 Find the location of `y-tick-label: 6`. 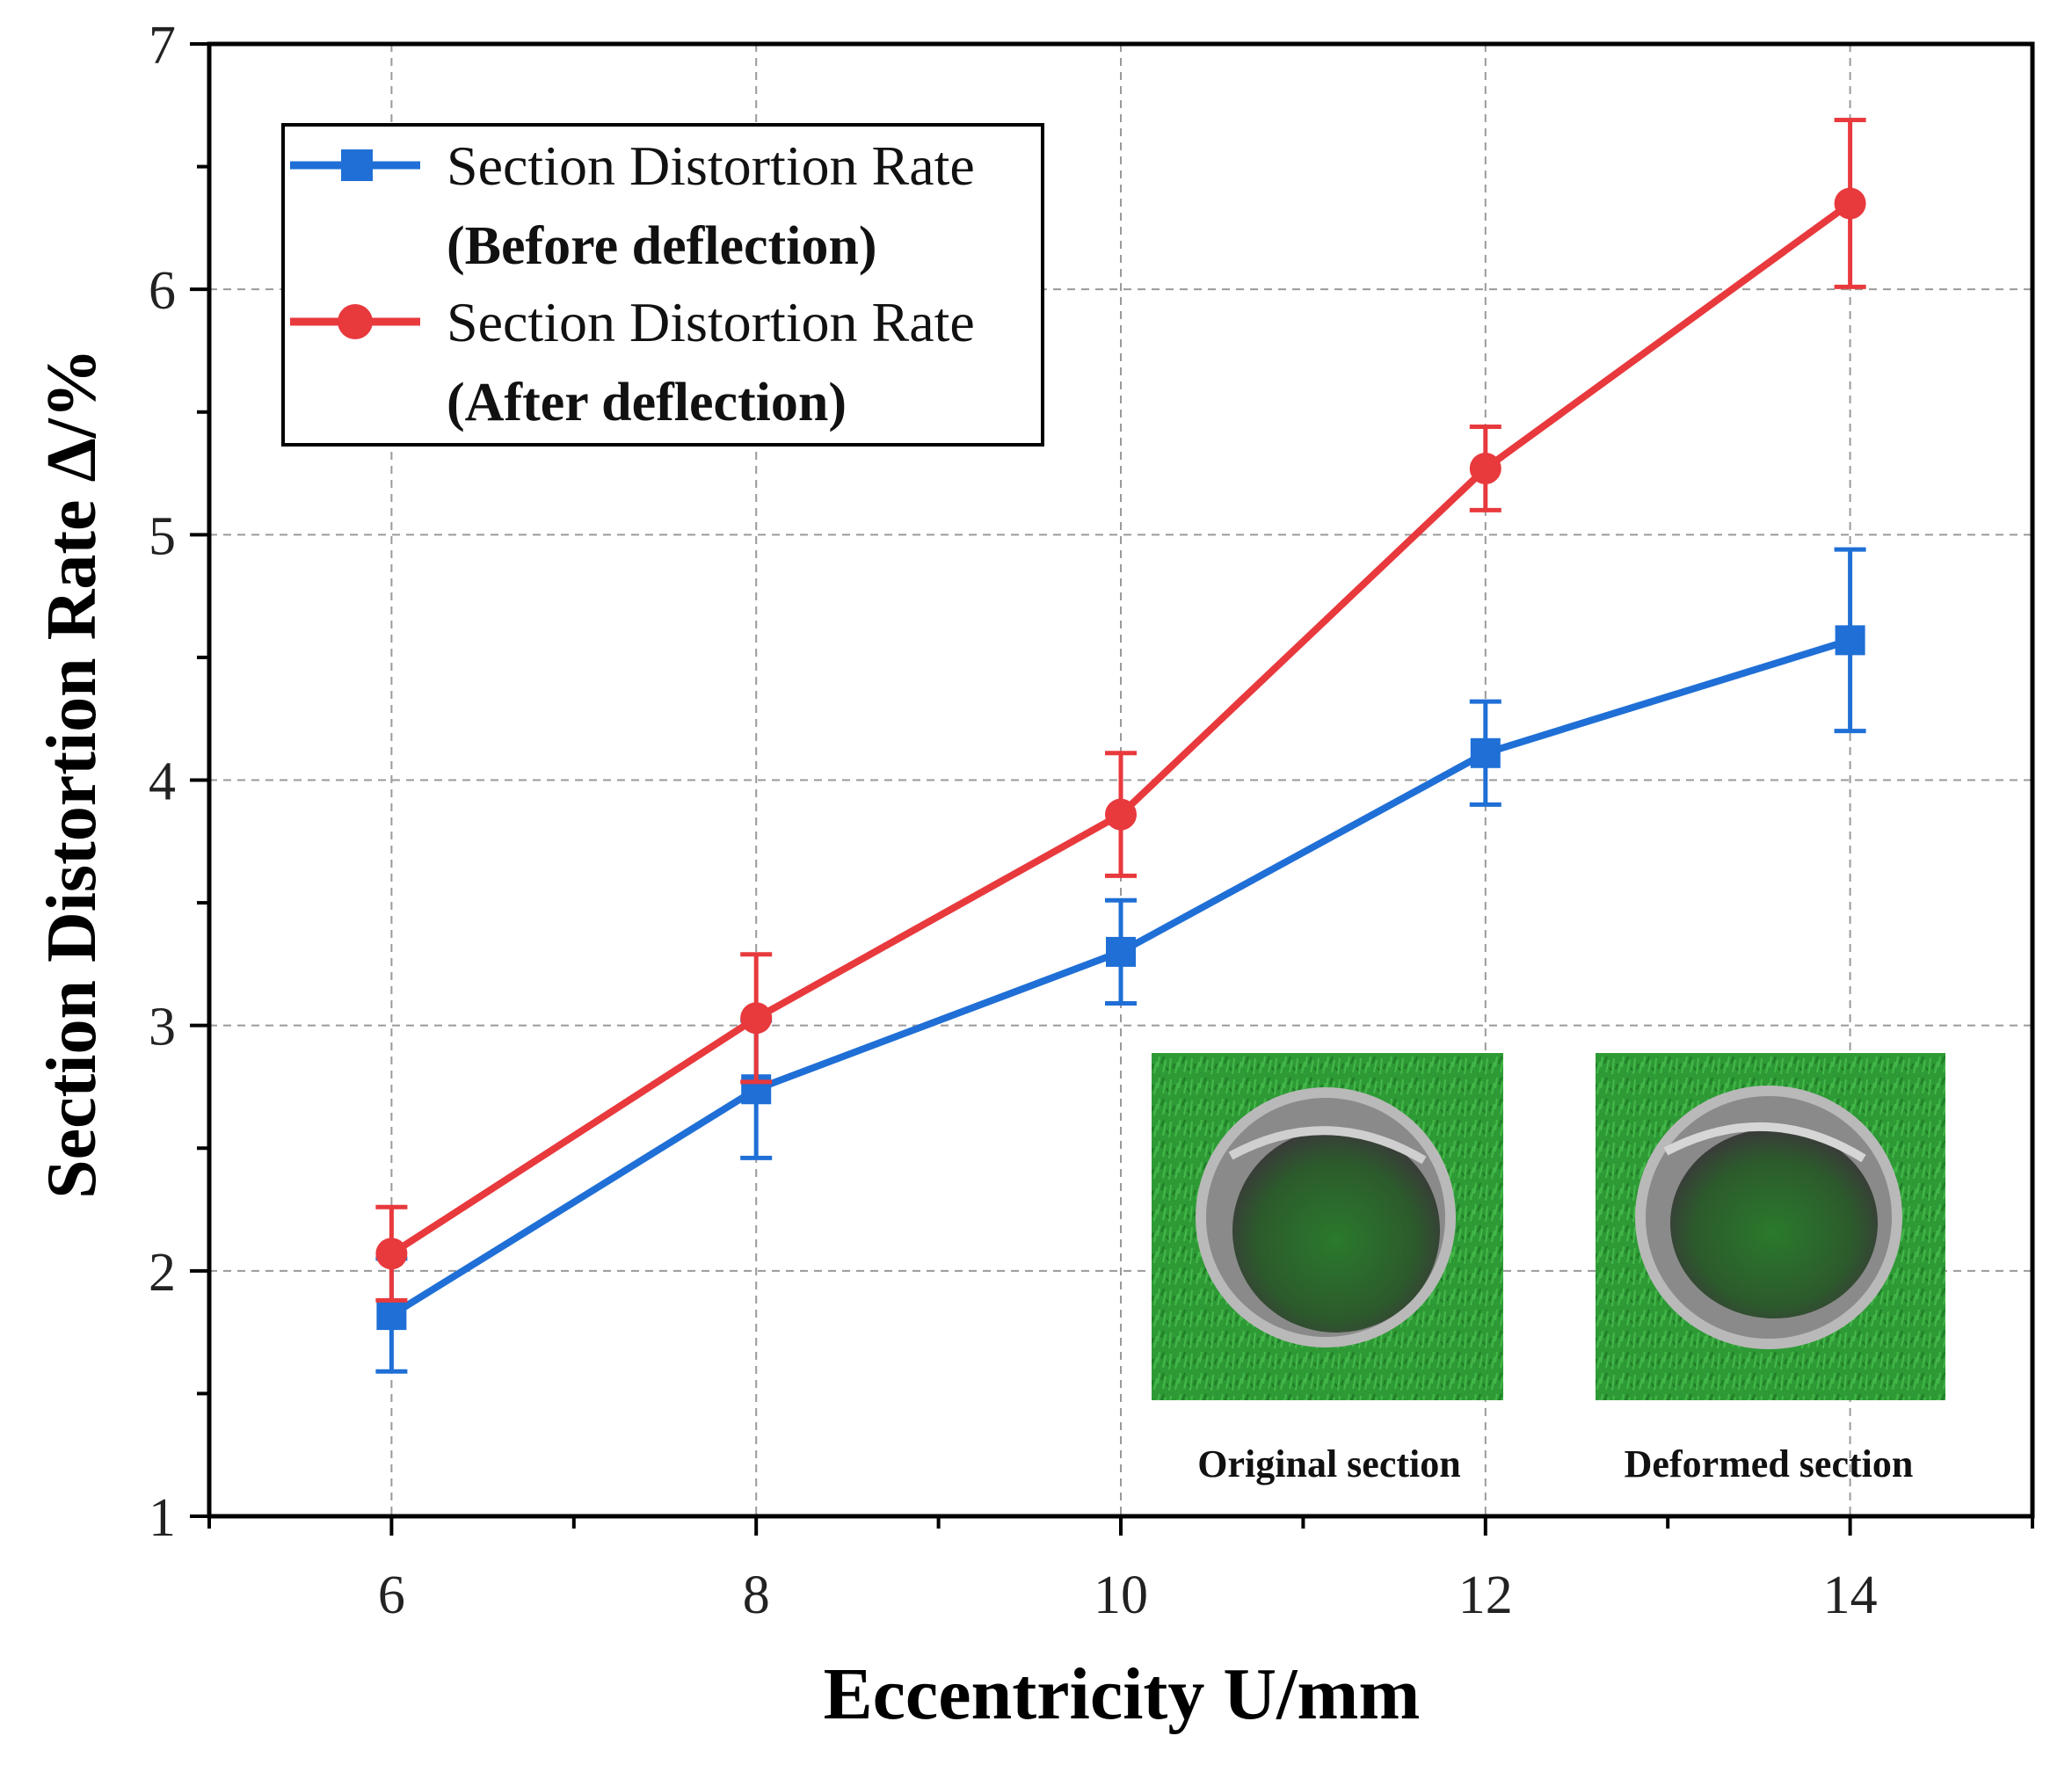

y-tick-label: 6 is located at coordinates (162, 291).